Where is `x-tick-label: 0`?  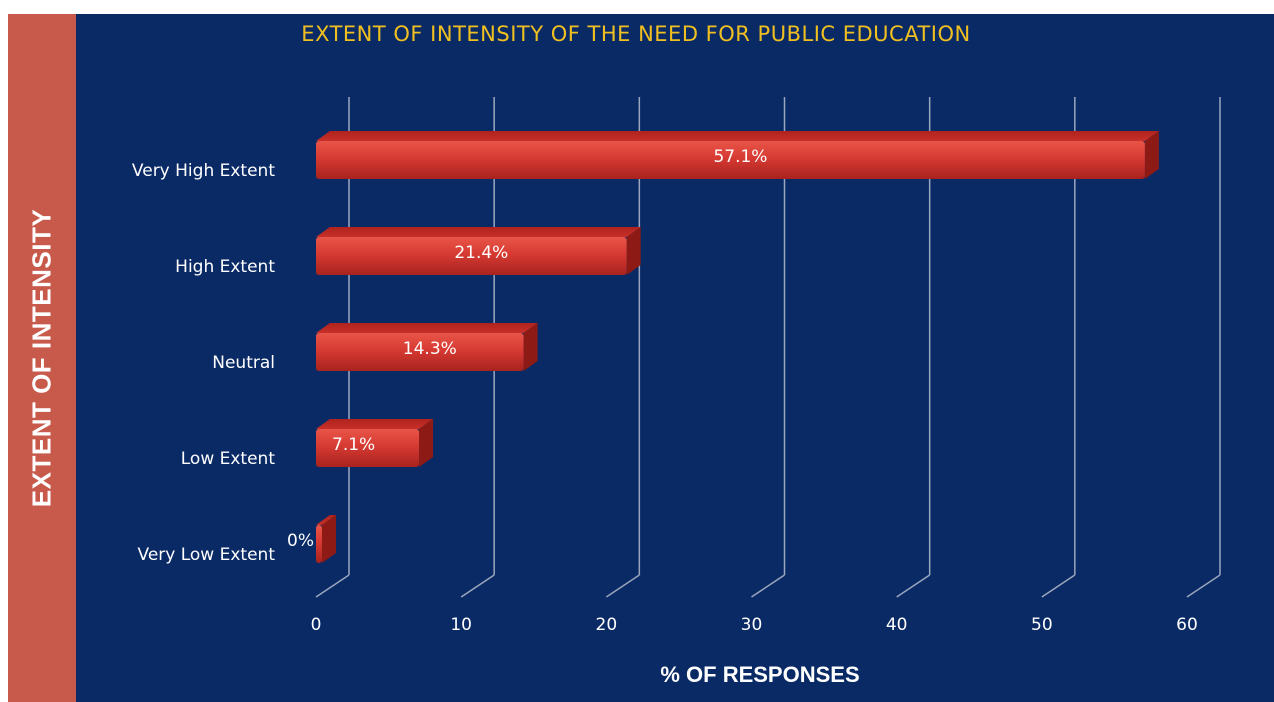
x-tick-label: 0 is located at coordinates (316, 625).